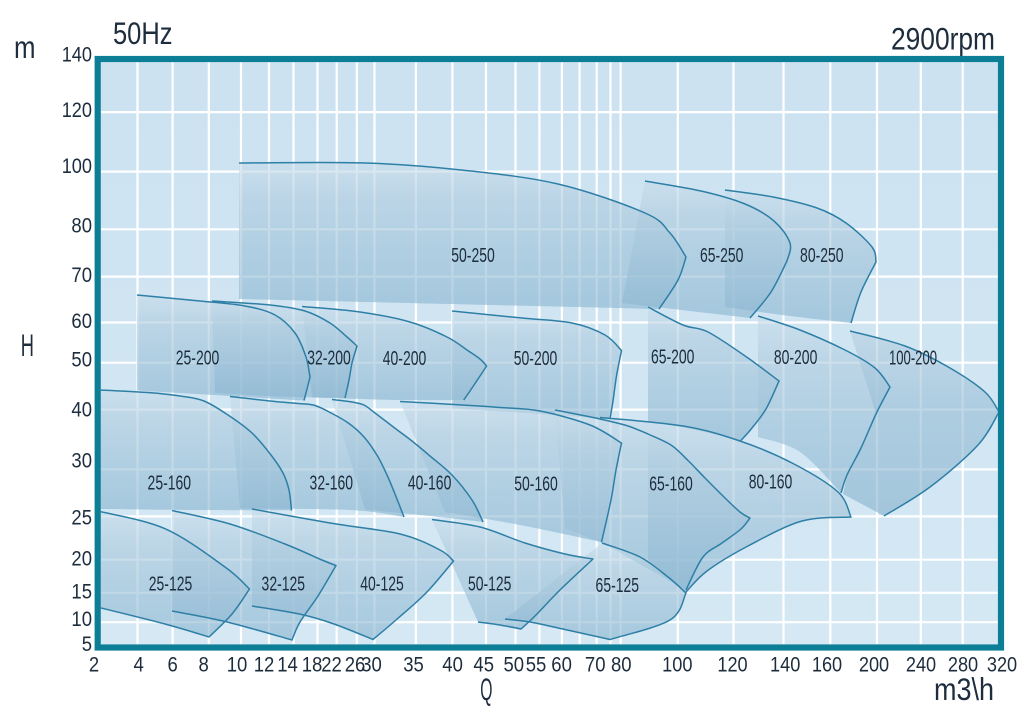 This screenshot has height=710, width=1035. Describe the element at coordinates (874, 665) in the screenshot. I see `svg-text: 200` at that location.